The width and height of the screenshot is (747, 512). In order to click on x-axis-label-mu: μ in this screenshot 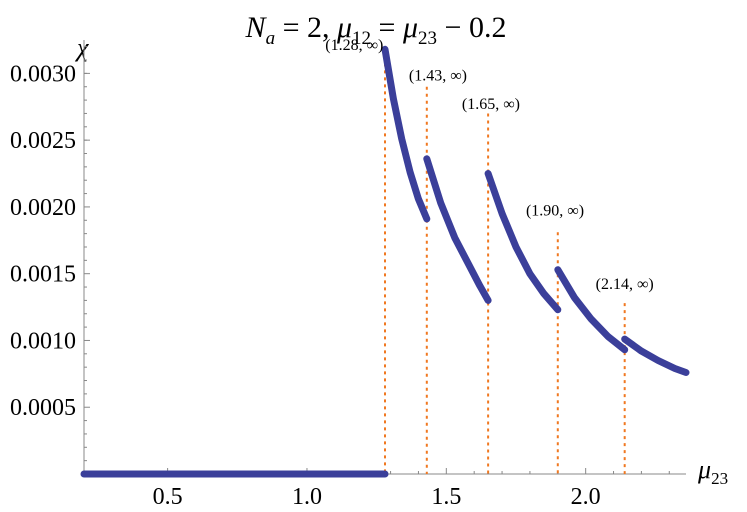, I will do `click(704, 469)`.